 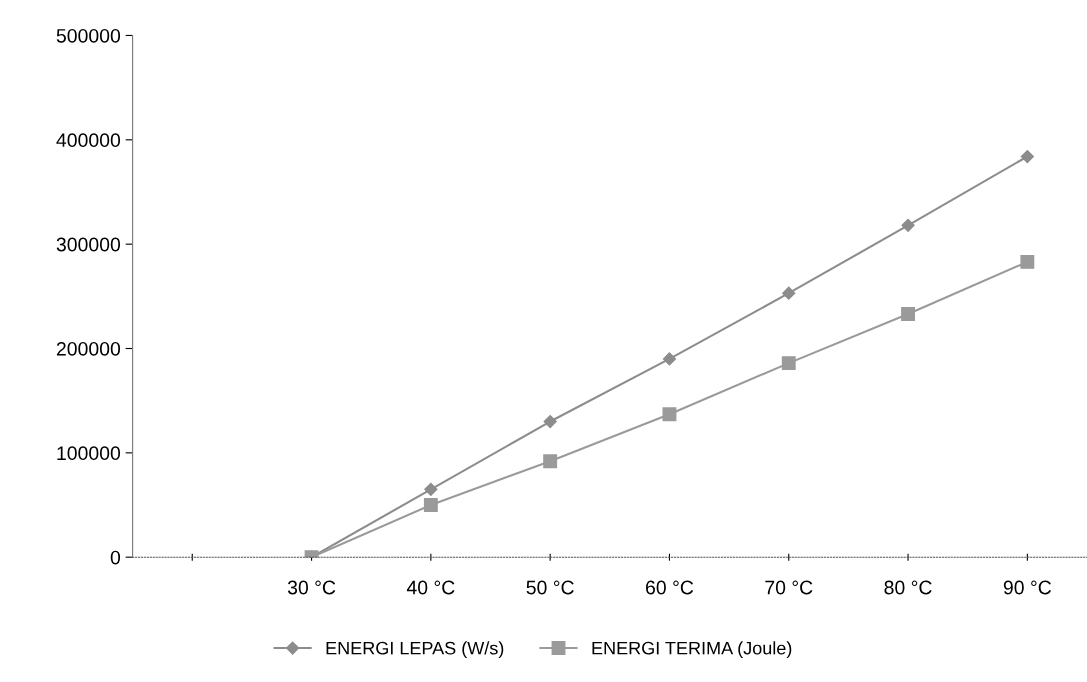 I want to click on x-tick-label: 90 °C, so click(x=1027, y=587).